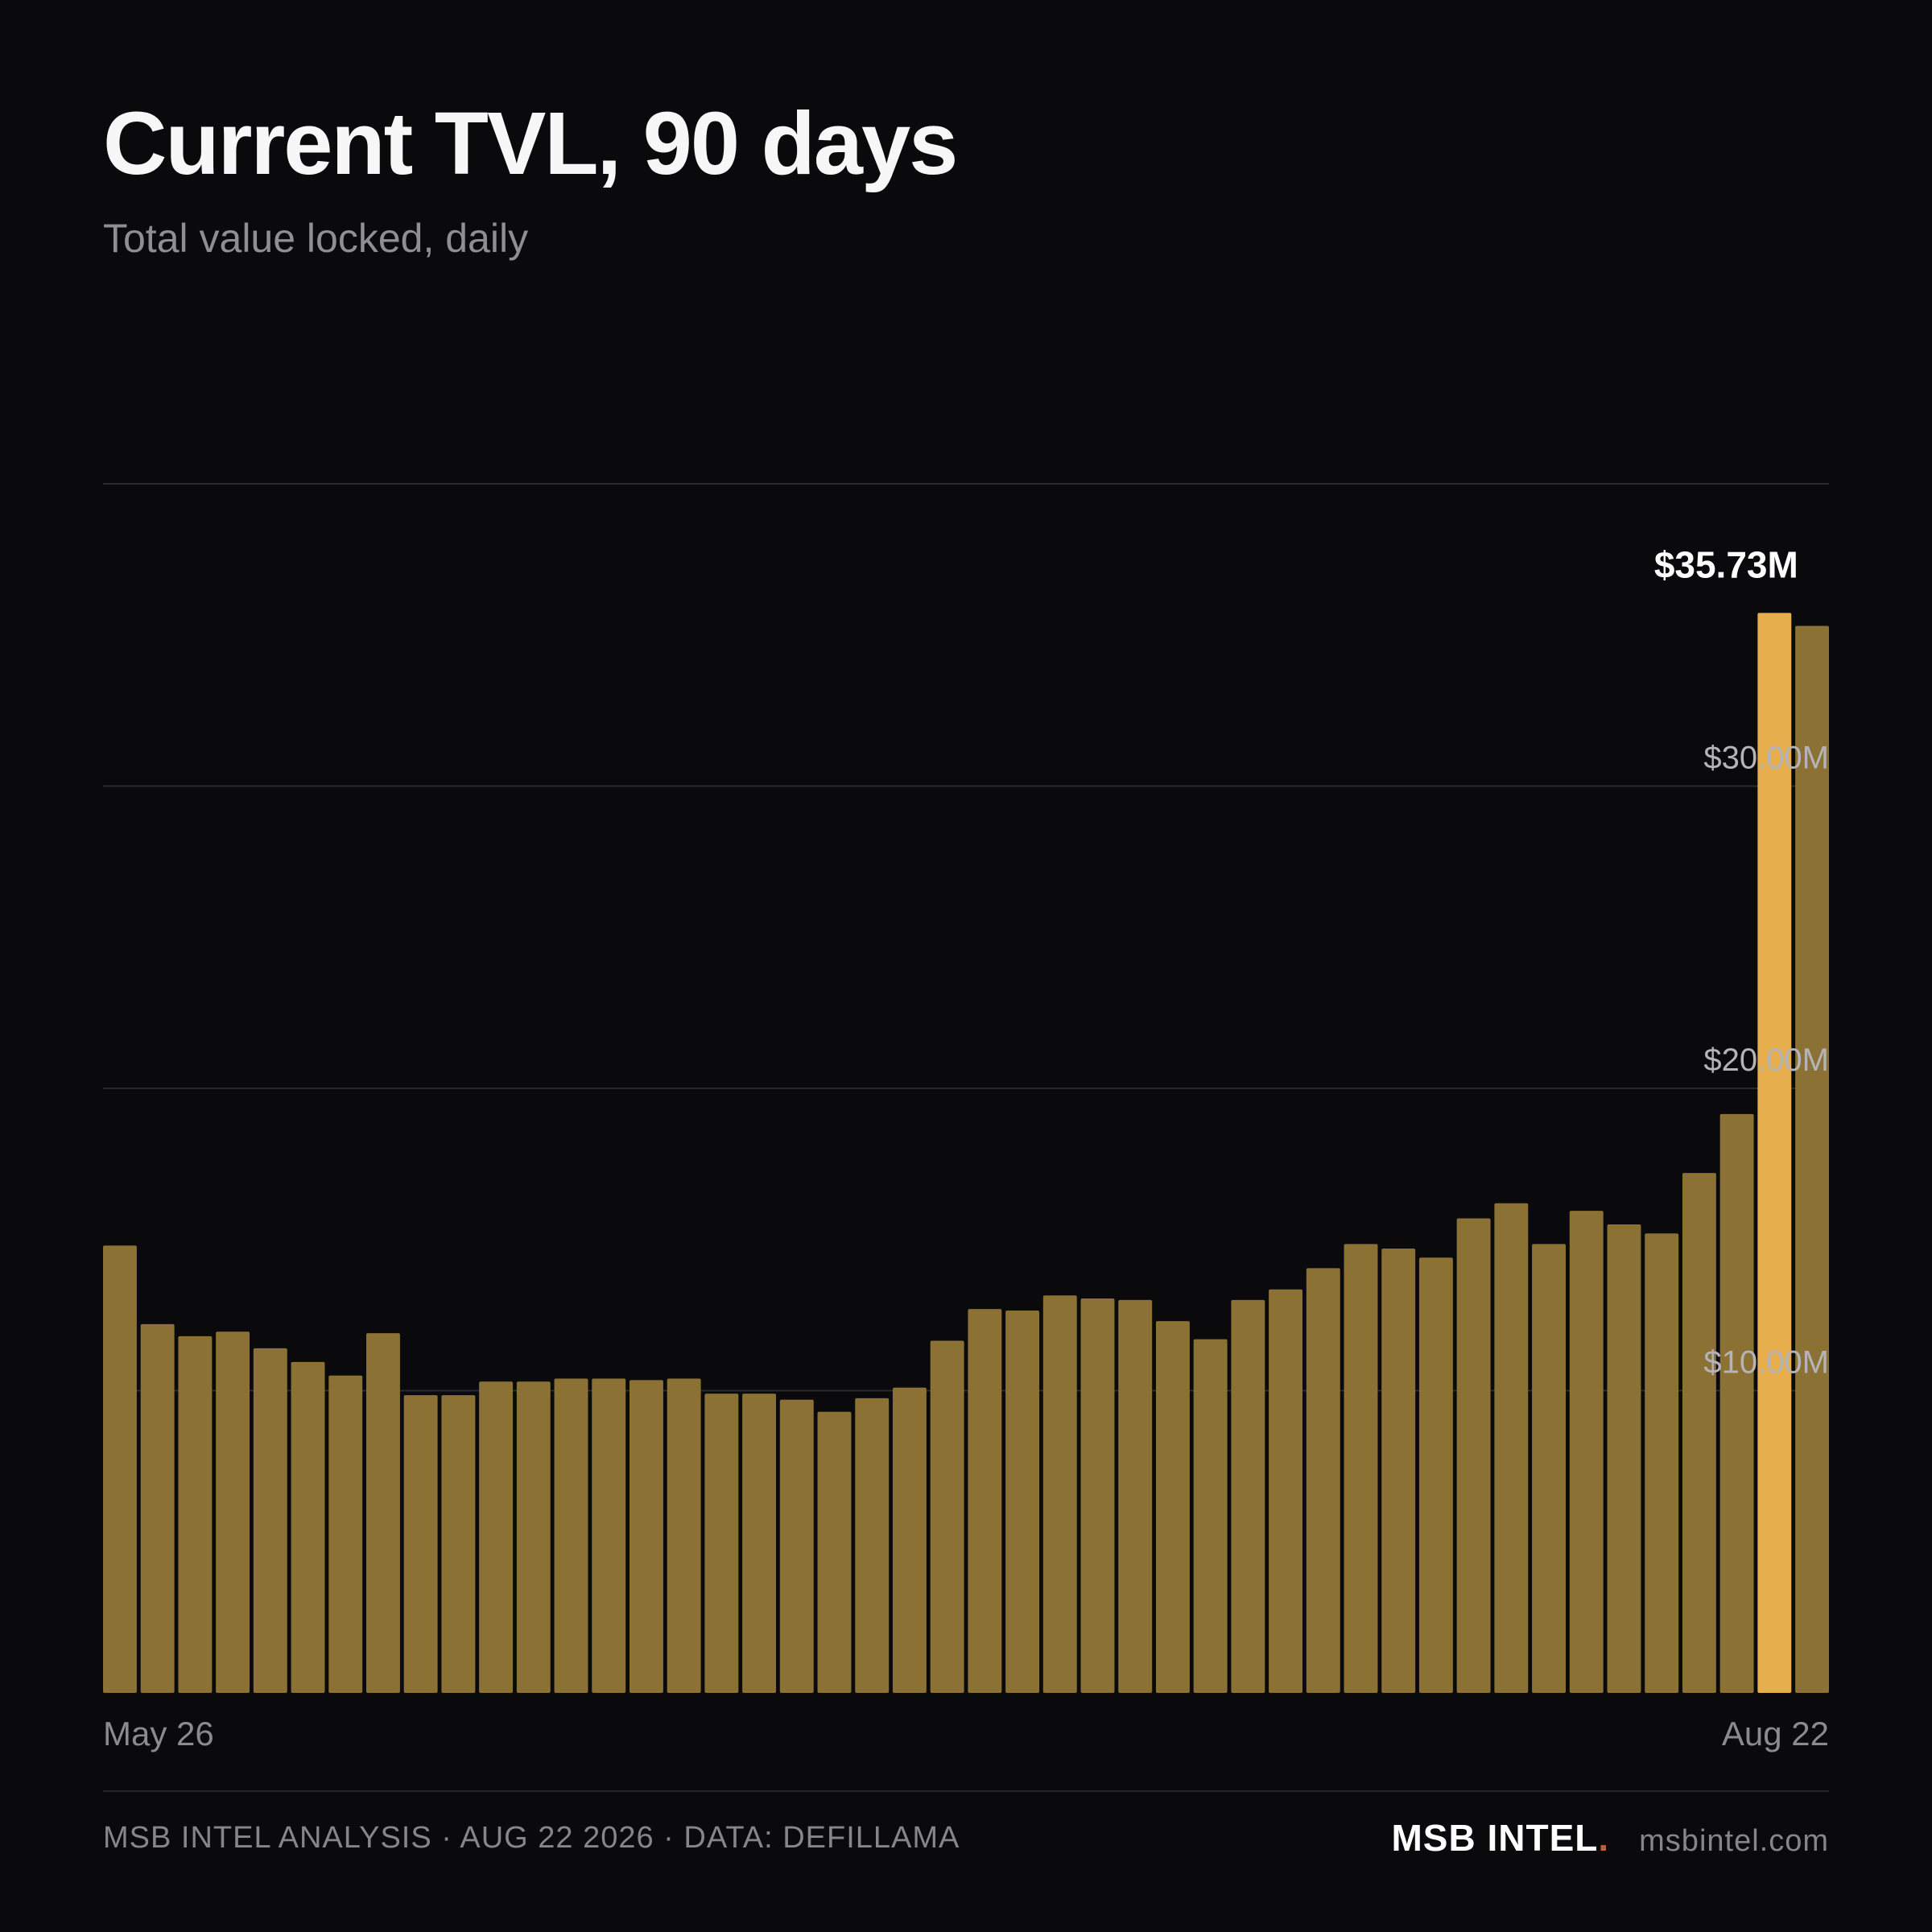 The image size is (1932, 1932). What do you see at coordinates (158, 1733) in the screenshot?
I see `x-tick-label-start: May 26` at bounding box center [158, 1733].